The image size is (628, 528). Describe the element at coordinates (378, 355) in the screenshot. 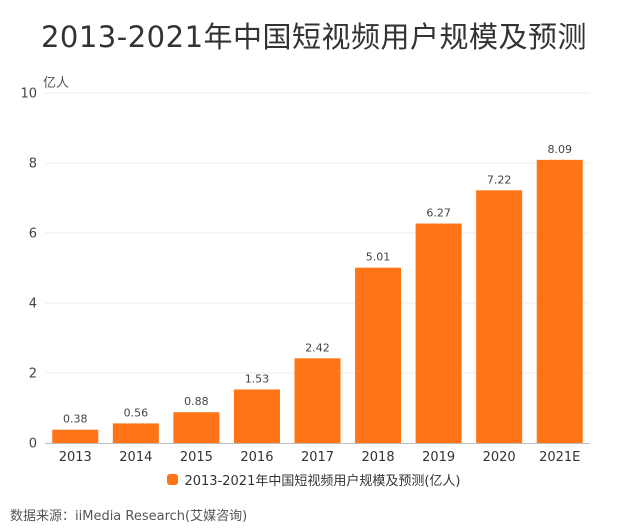

I see `bar-2018` at that location.